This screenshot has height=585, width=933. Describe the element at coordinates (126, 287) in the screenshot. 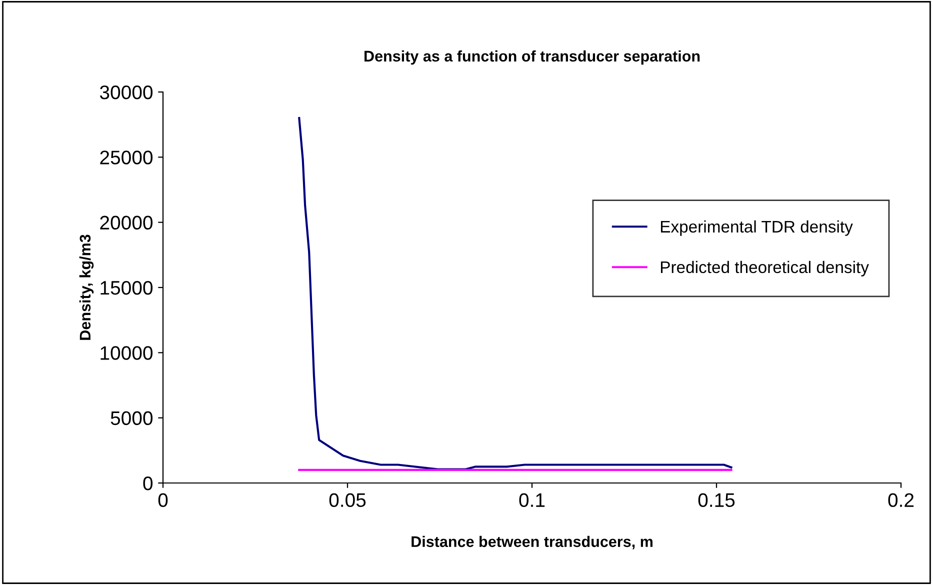

I see `y-tick-label: 15000` at that location.